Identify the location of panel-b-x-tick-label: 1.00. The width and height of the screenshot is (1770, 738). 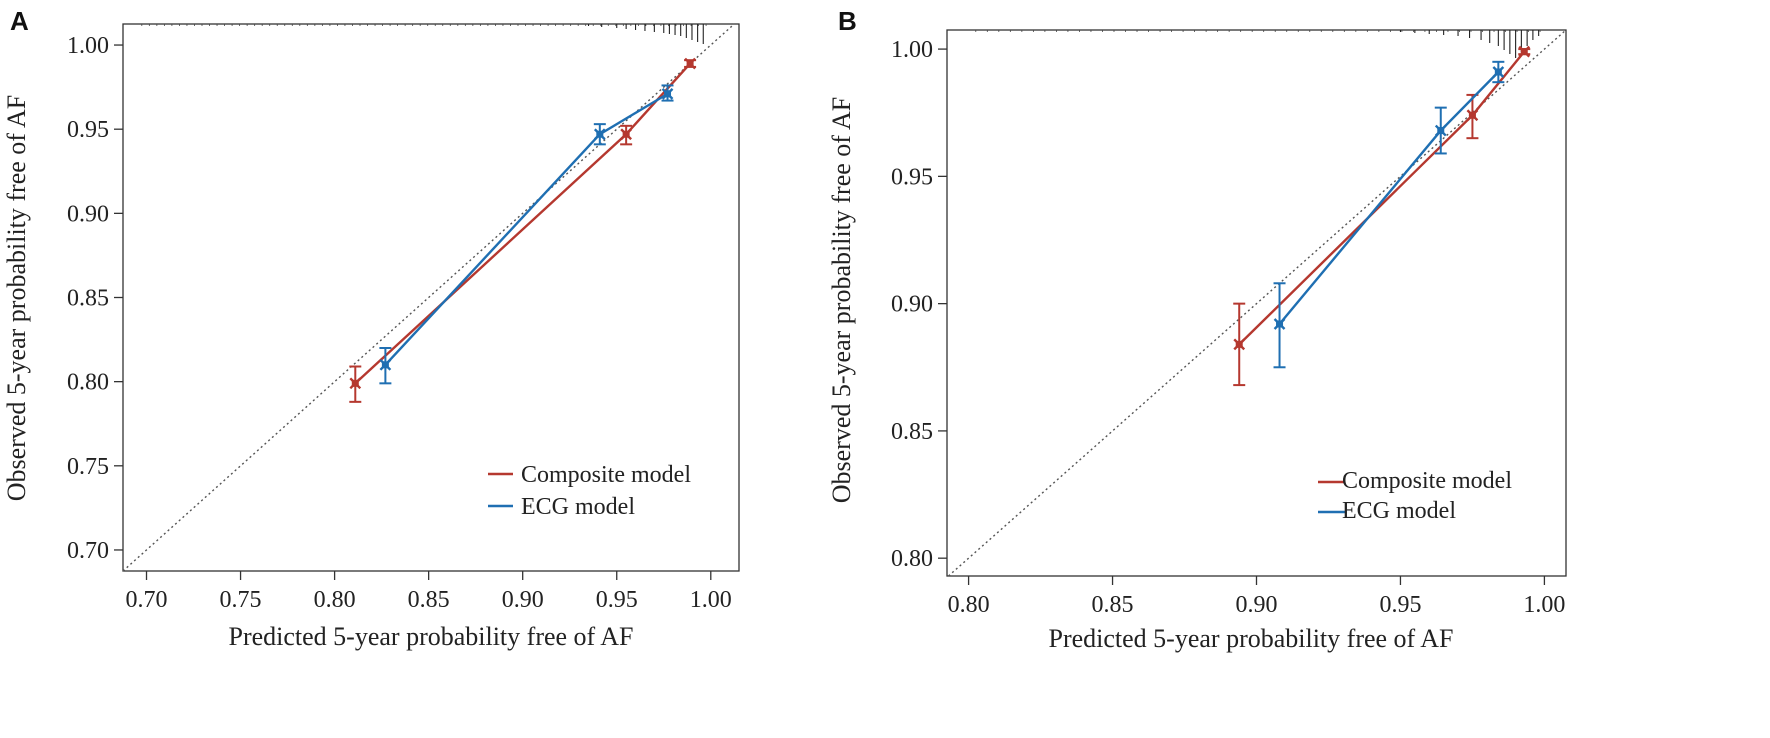
(1544, 605).